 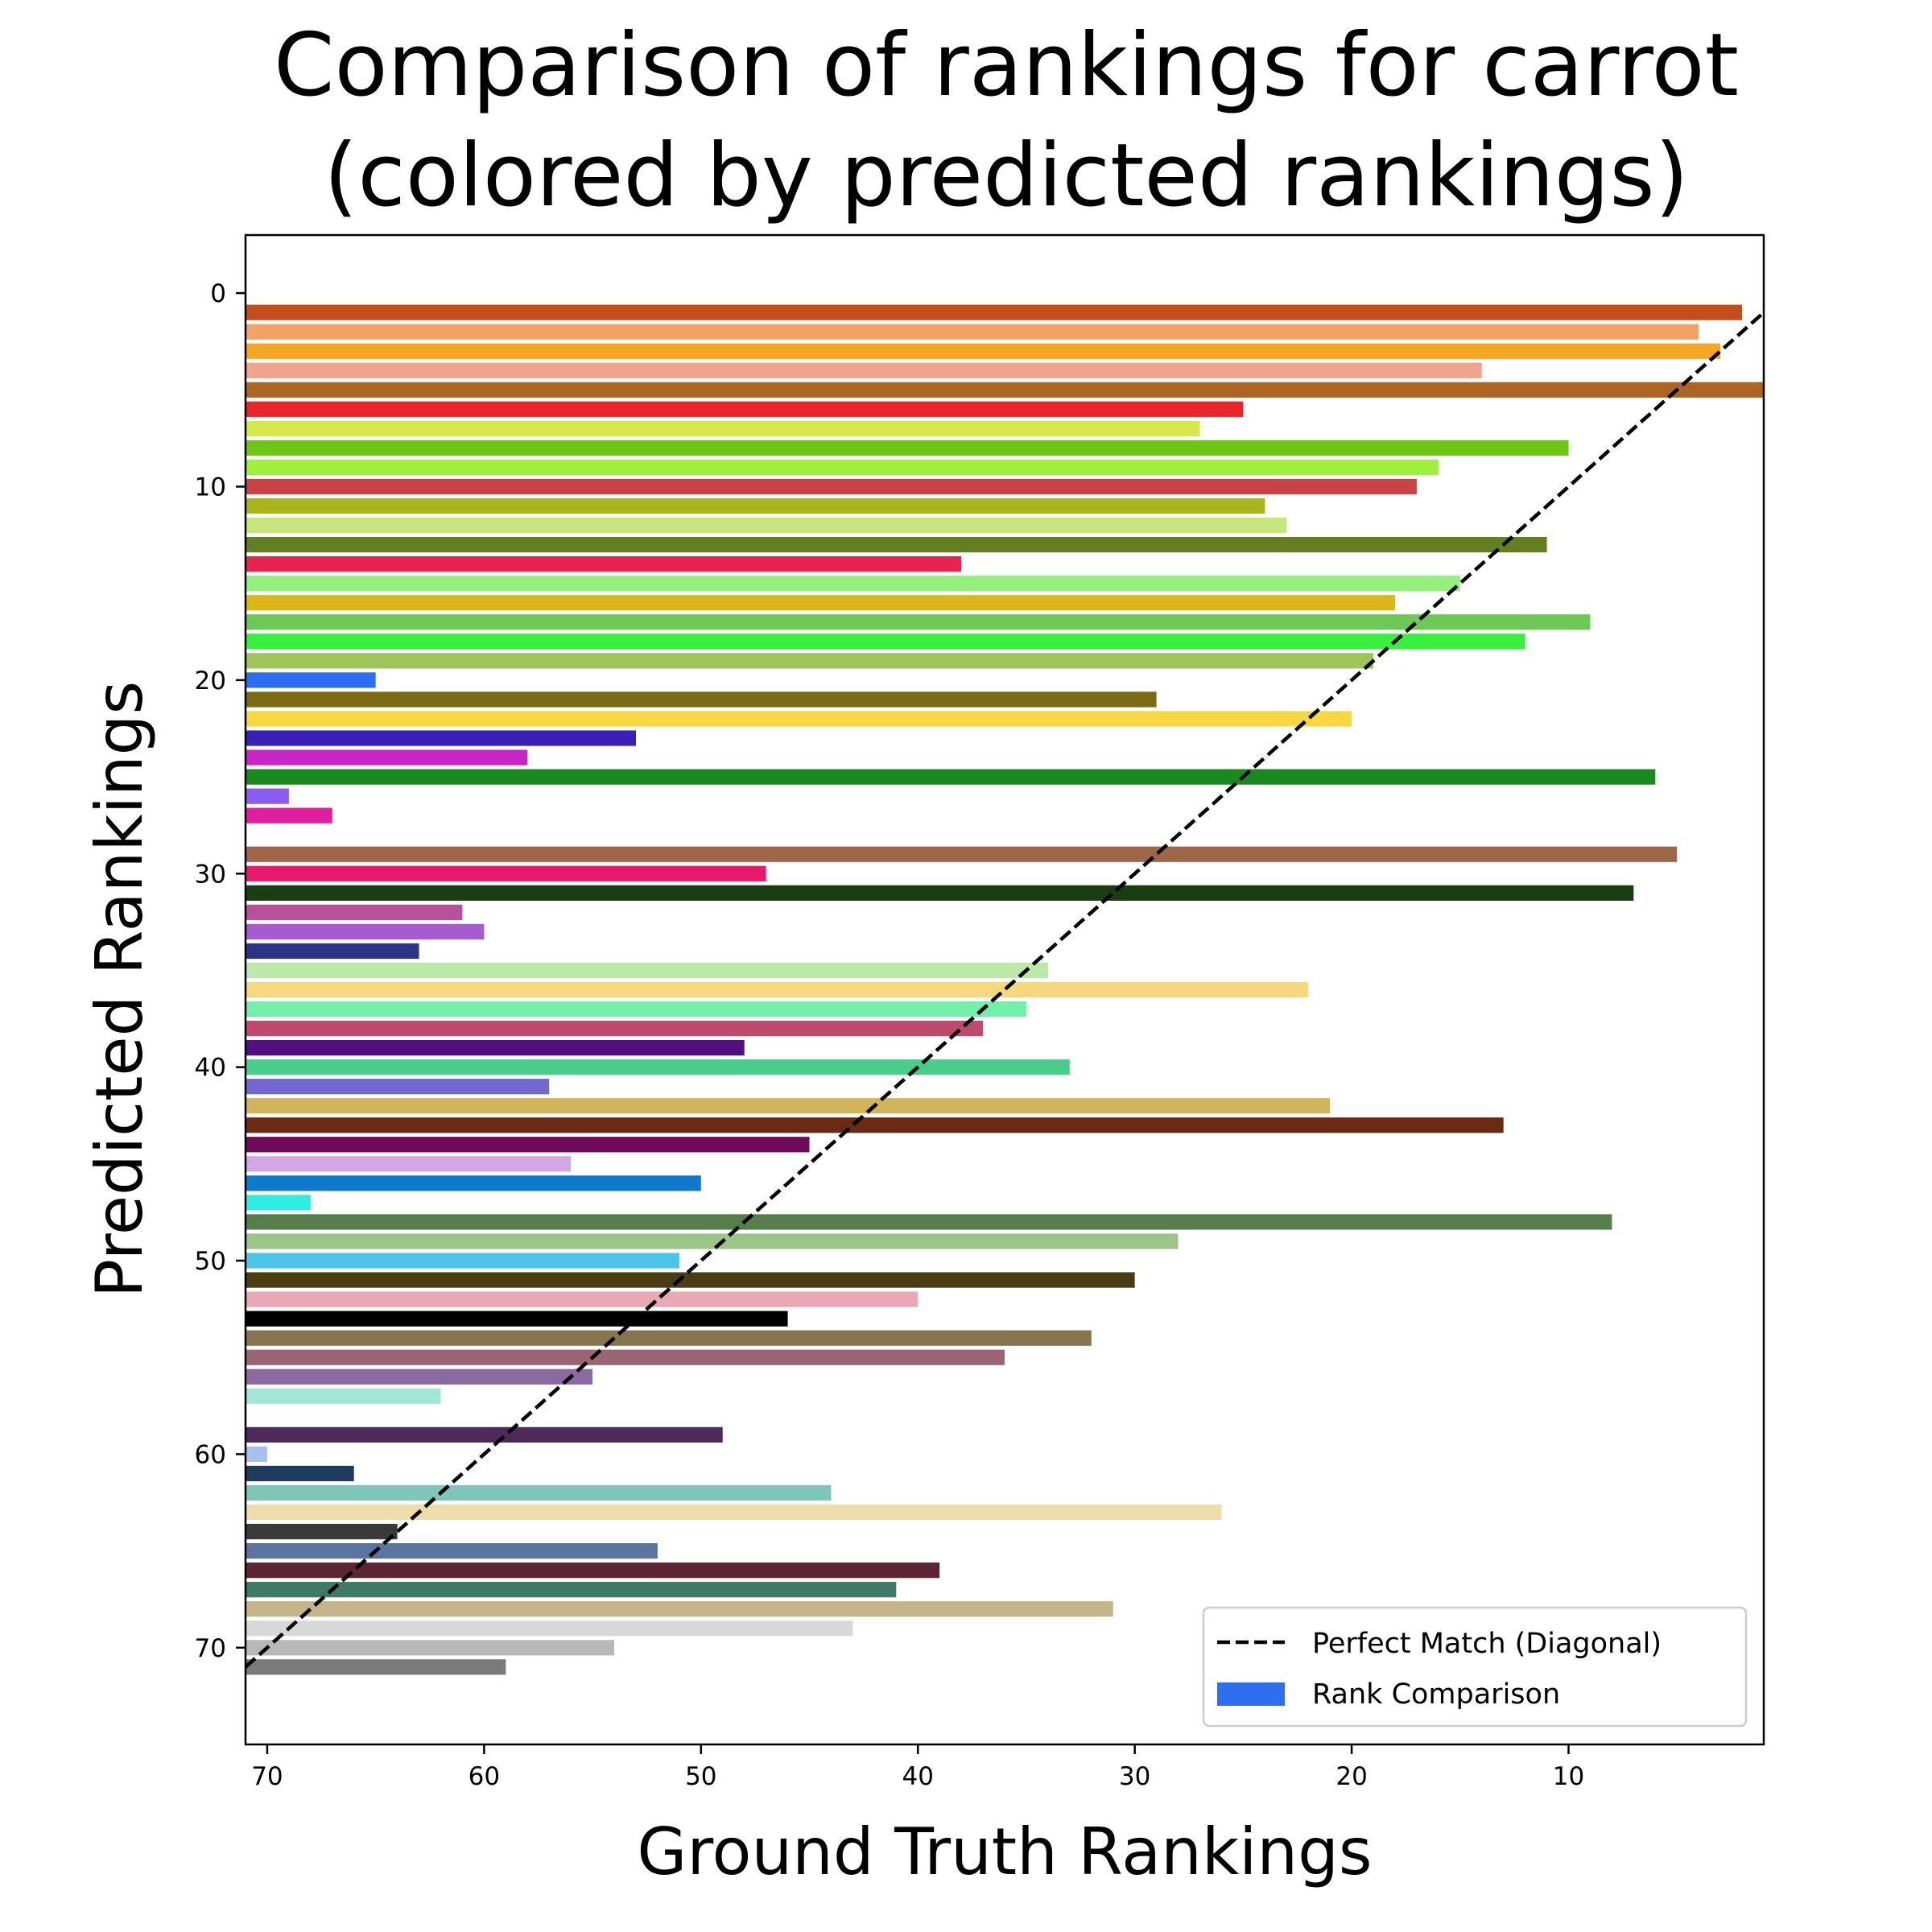 What do you see at coordinates (1134, 1776) in the screenshot?
I see `x-tick-label: 30` at bounding box center [1134, 1776].